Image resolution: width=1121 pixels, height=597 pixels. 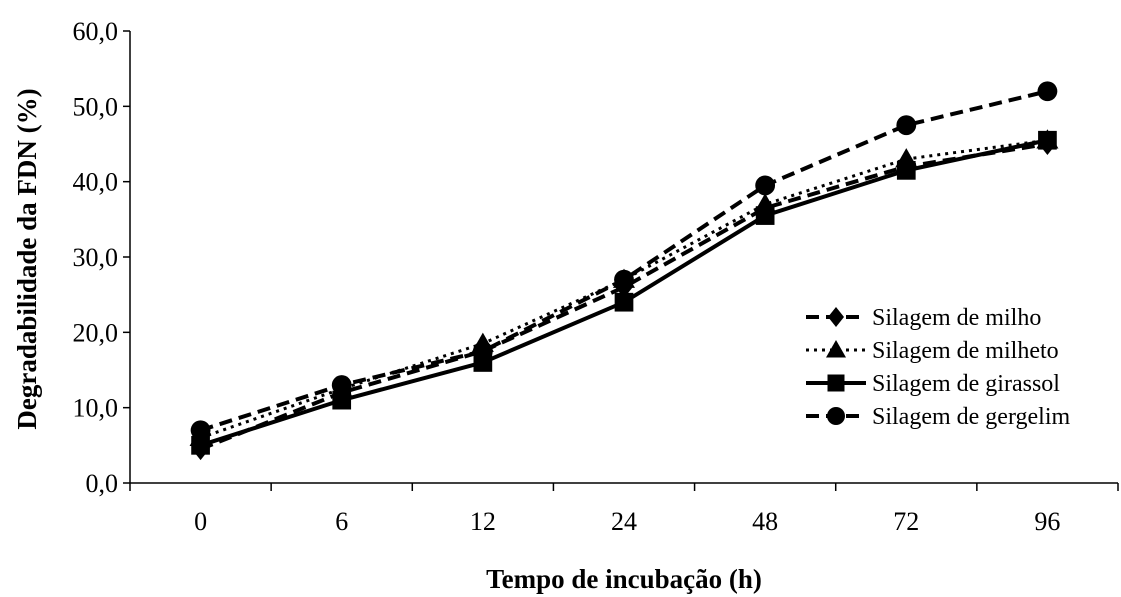 What do you see at coordinates (483, 521) in the screenshot?
I see `x-tick-label: 12` at bounding box center [483, 521].